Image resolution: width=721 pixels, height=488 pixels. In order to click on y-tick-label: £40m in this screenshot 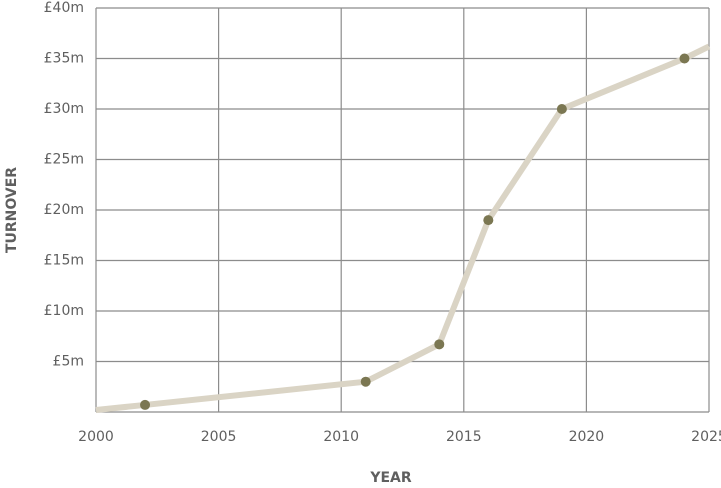, I will do `click(64, 8)`.